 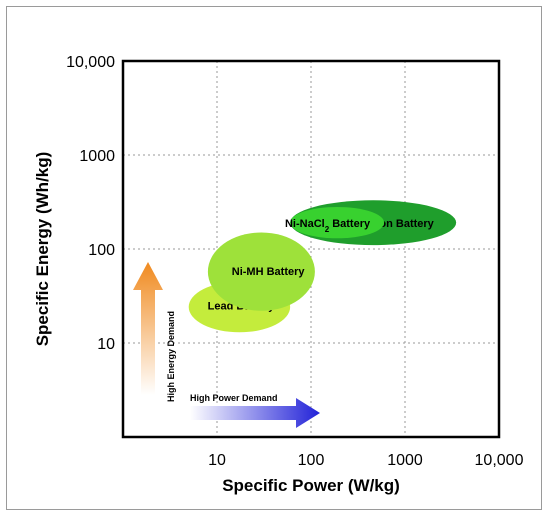 I want to click on x-tick-label: 100, so click(x=311, y=460).